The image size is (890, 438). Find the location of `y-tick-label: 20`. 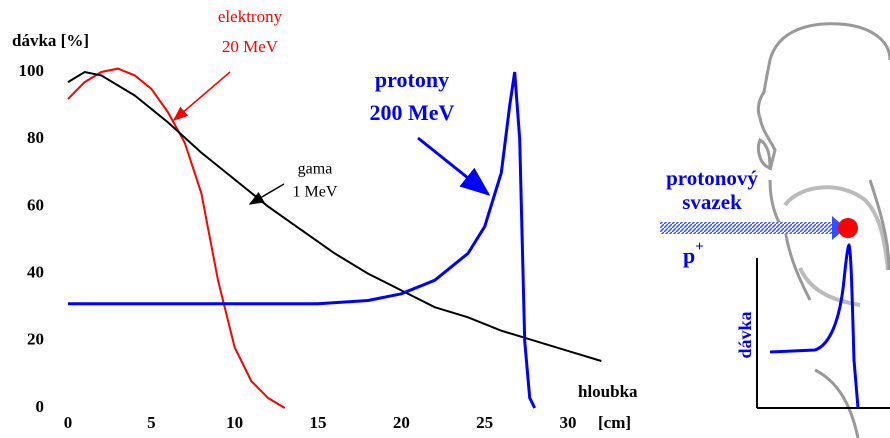

y-tick-label: 20 is located at coordinates (35, 339).